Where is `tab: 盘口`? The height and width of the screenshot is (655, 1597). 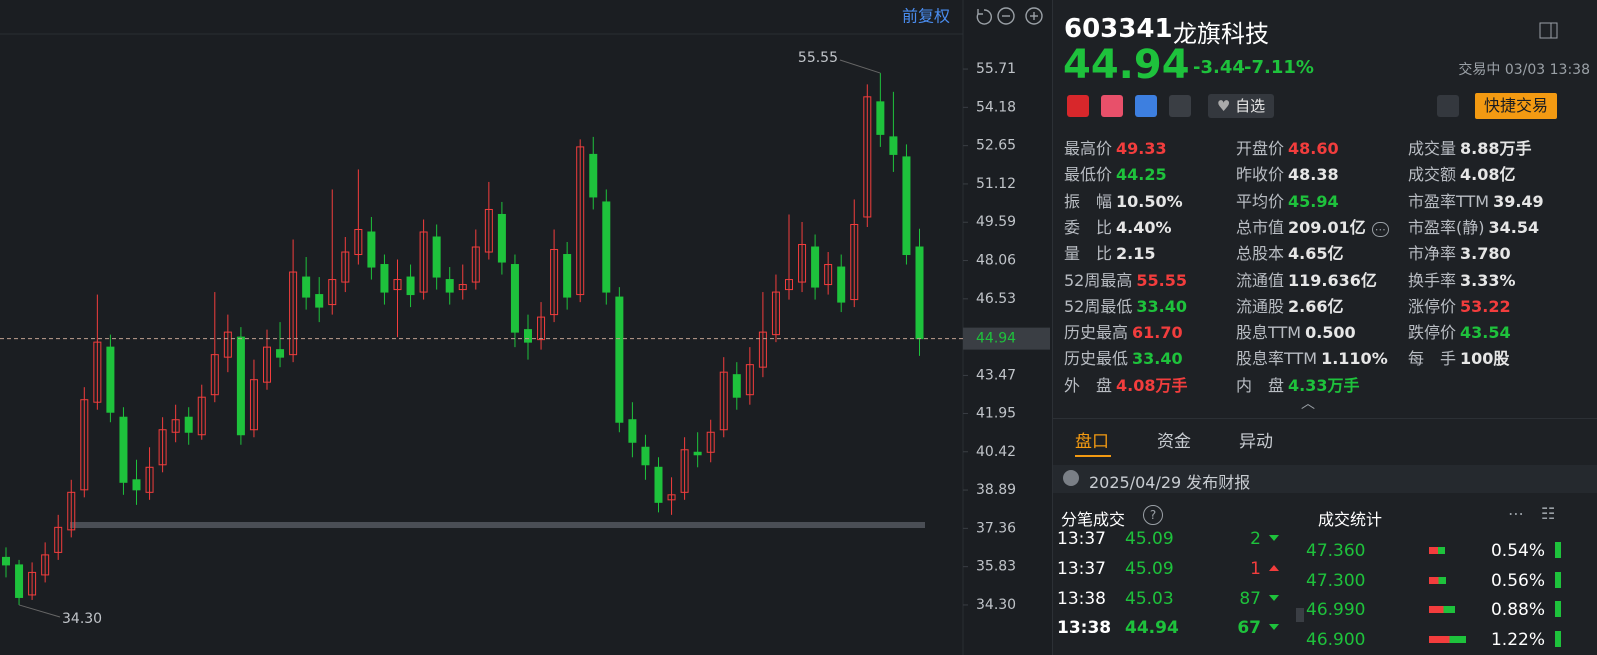
tab: 盘口 is located at coordinates (1092, 442).